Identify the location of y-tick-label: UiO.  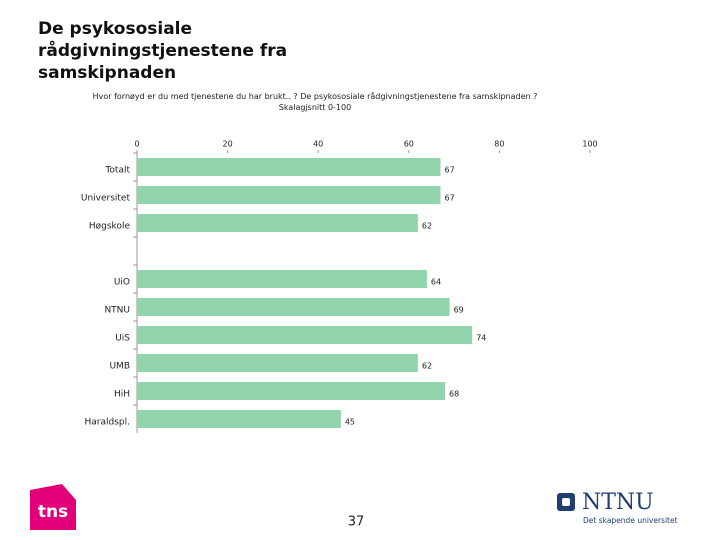
(122, 283).